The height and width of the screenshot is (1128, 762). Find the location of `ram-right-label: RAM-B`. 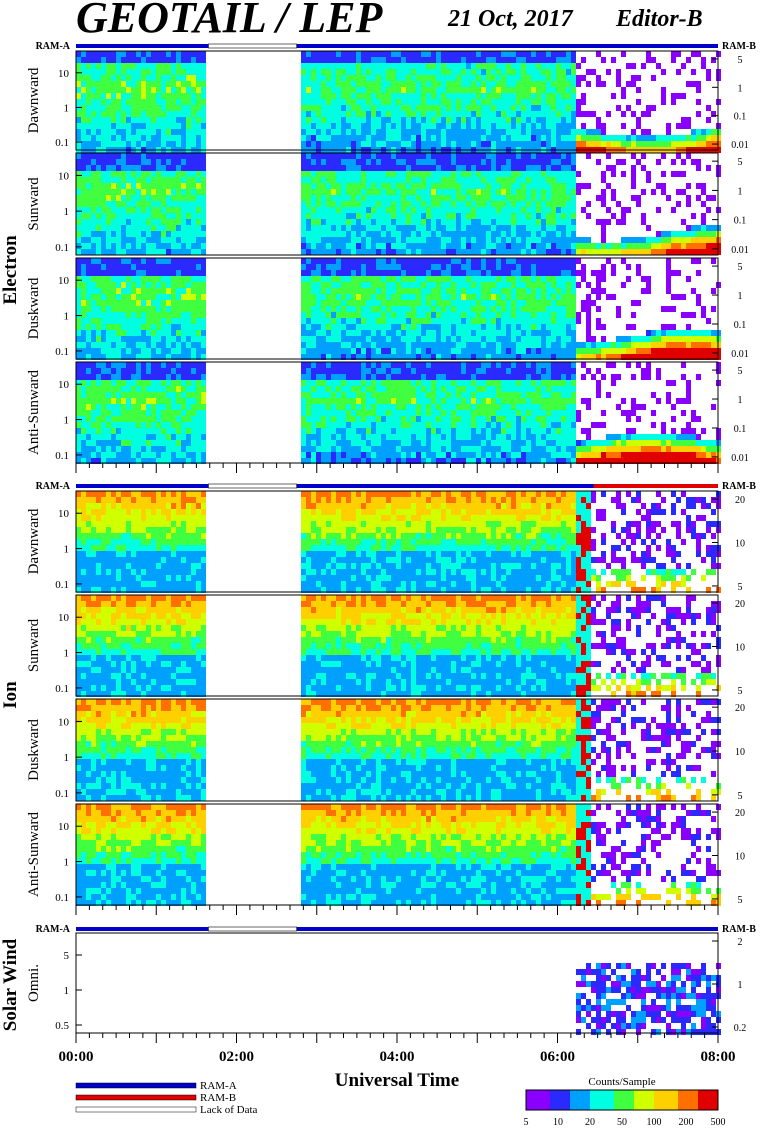

ram-right-label: RAM-B is located at coordinates (739, 46).